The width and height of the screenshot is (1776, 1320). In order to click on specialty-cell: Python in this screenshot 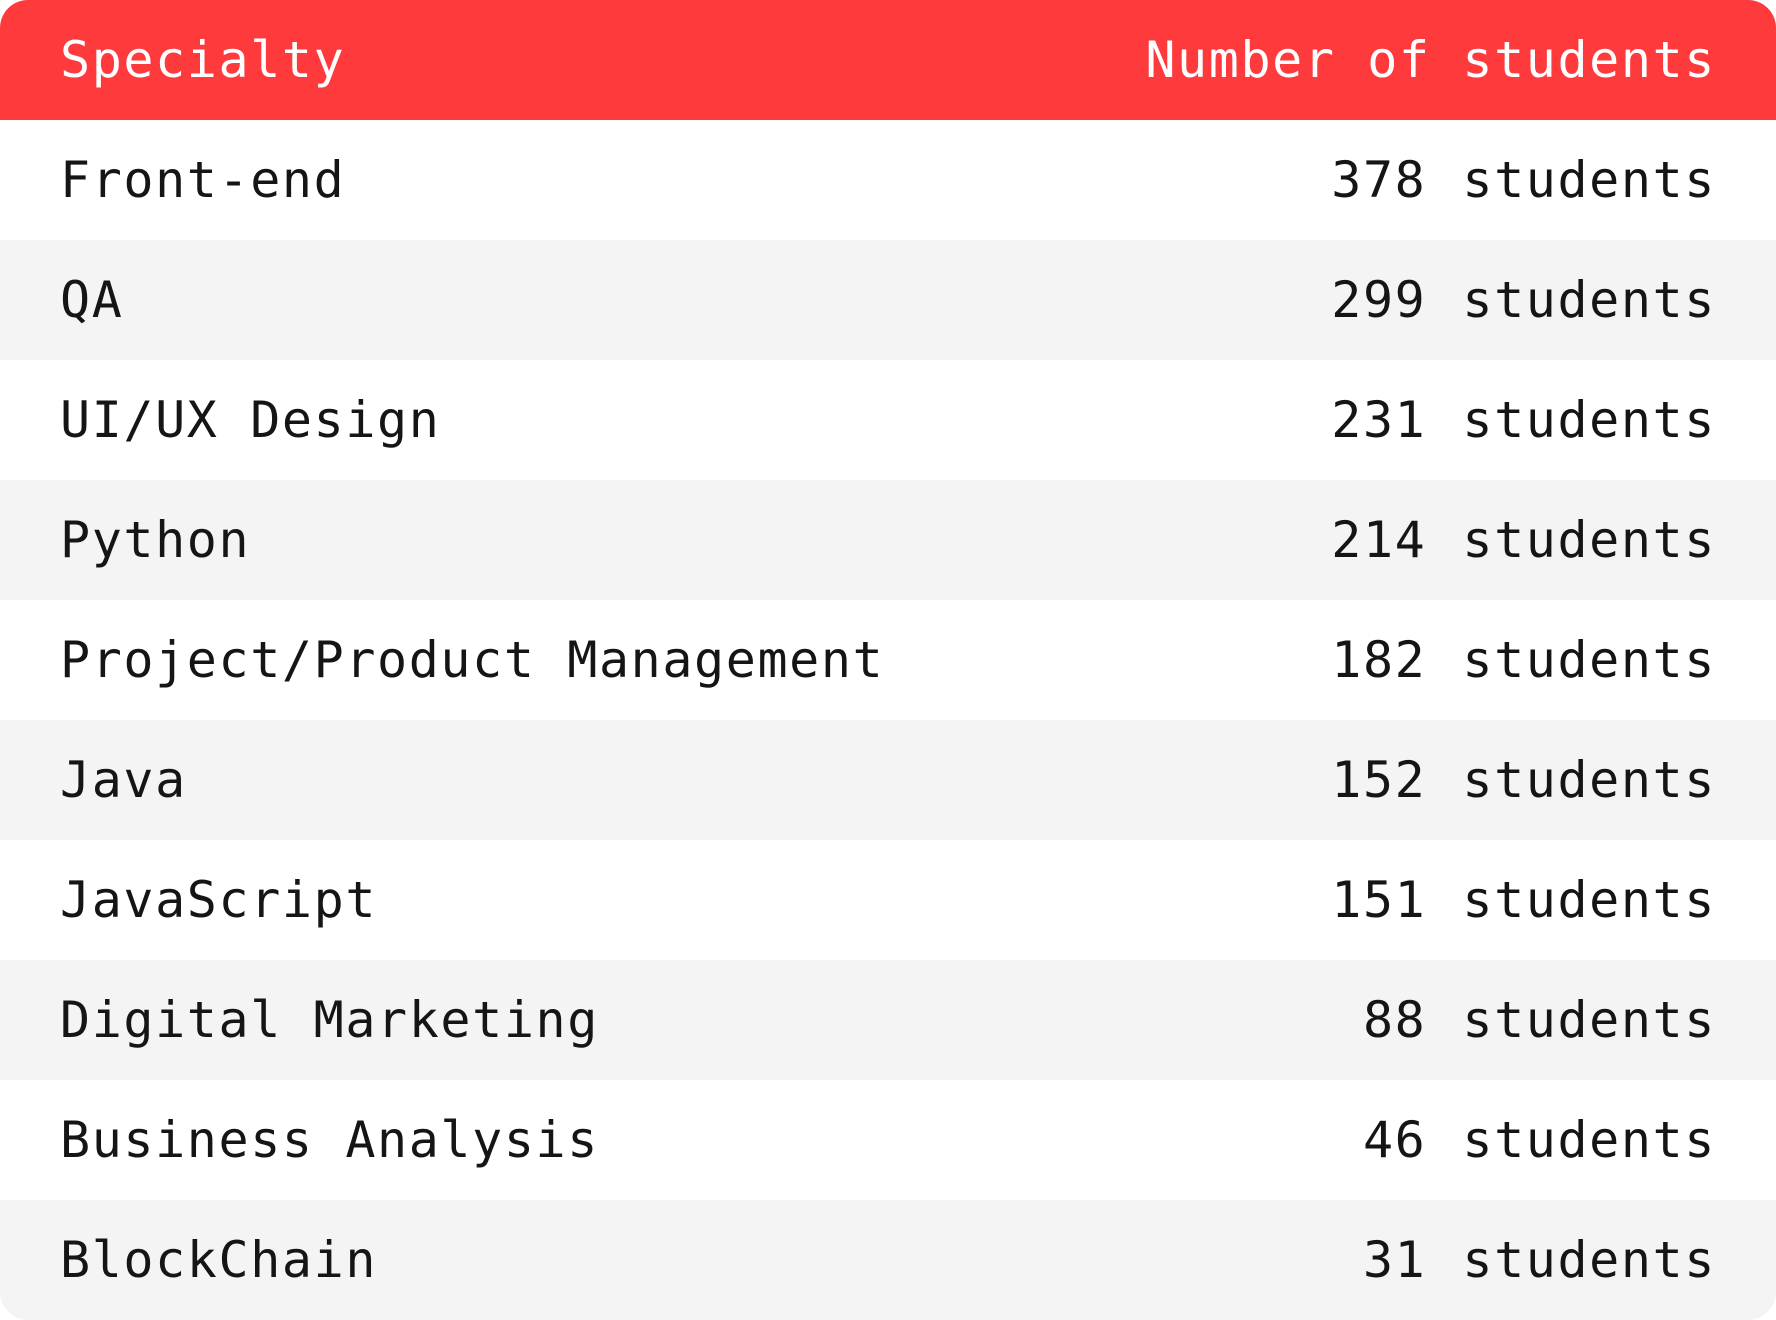, I will do `click(155, 540)`.